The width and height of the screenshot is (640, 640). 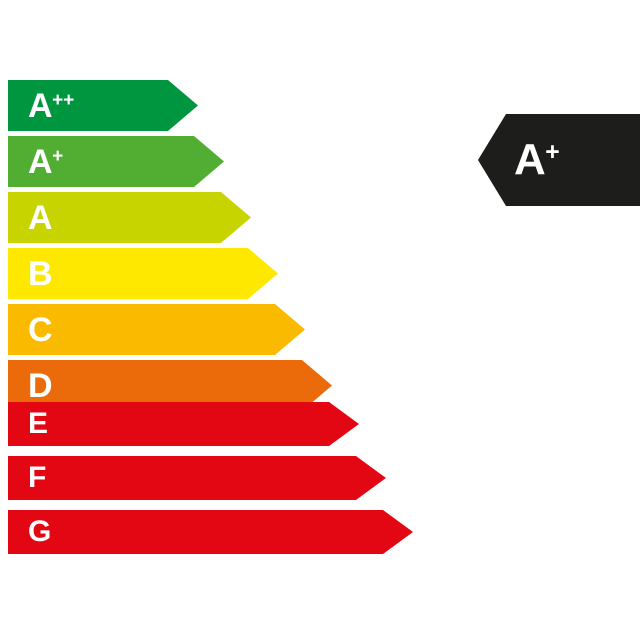 I want to click on grade-bar-label: A++, so click(x=51, y=106).